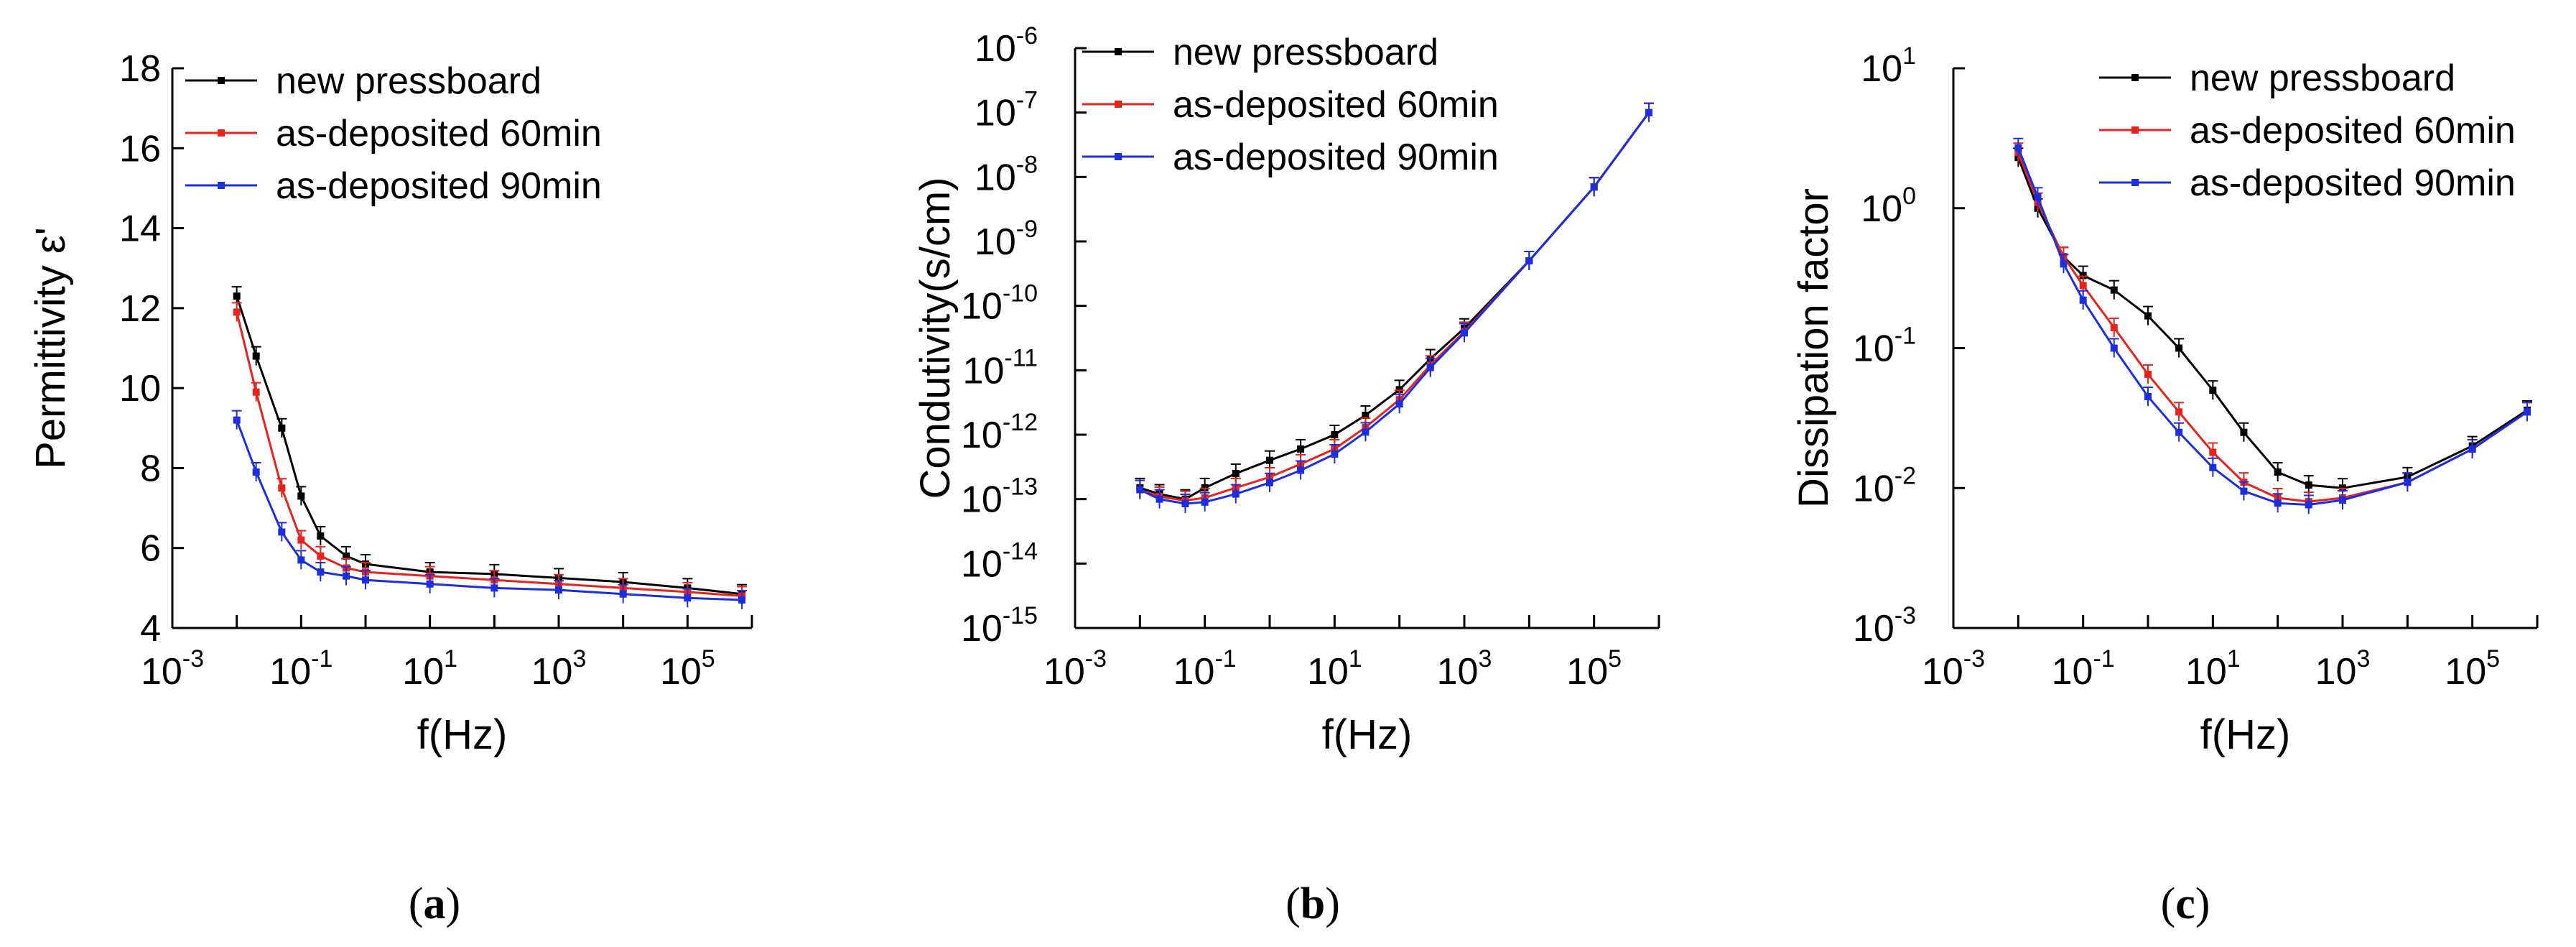 This screenshot has width=2576, height=947. Describe the element at coordinates (1909, 196) in the screenshot. I see `y-tick-exponent: 0` at that location.